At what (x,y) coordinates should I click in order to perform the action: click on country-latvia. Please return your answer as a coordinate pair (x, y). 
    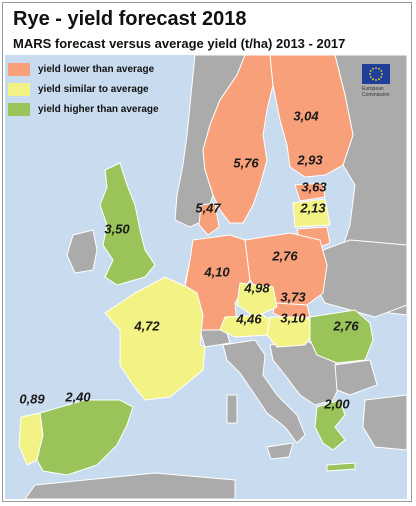
    Looking at the image, I should click on (311, 213).